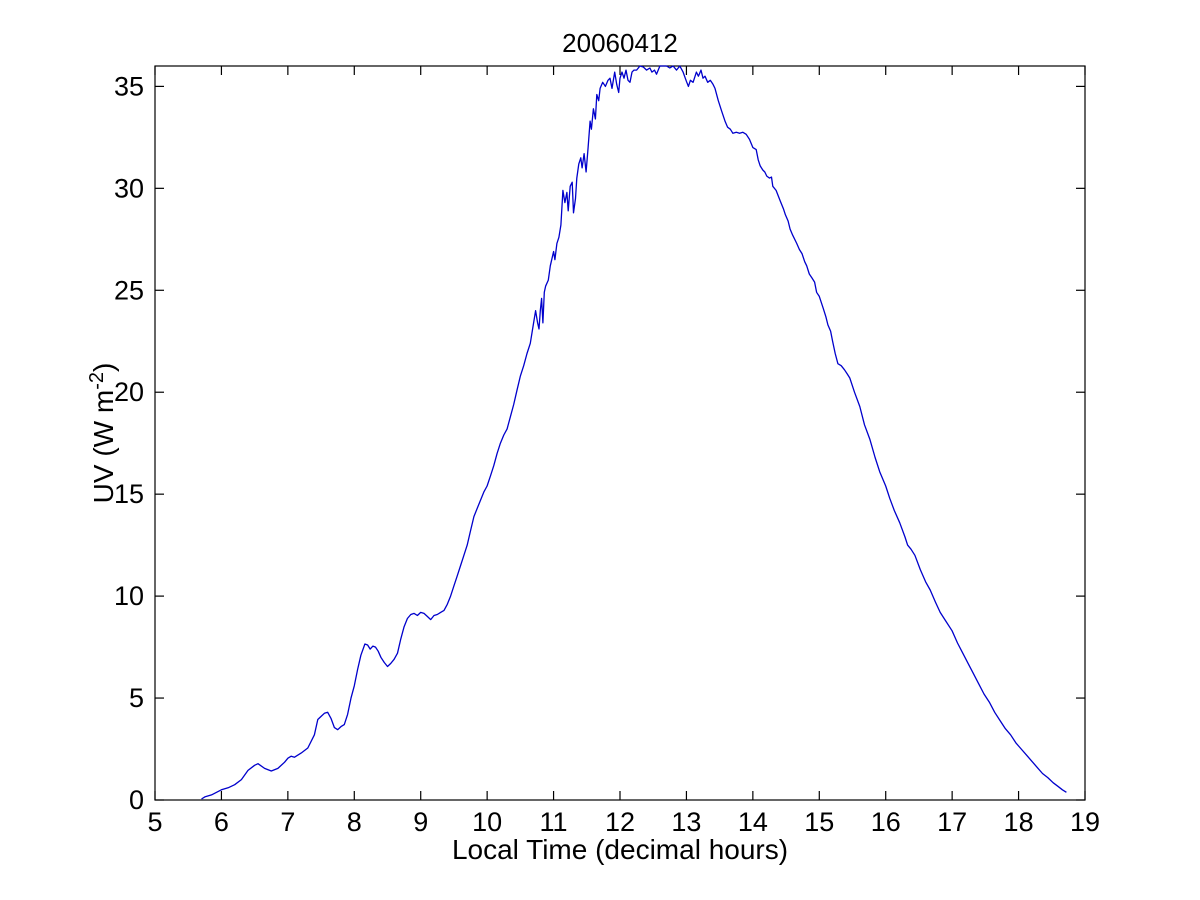 The width and height of the screenshot is (1200, 900). What do you see at coordinates (487, 822) in the screenshot?
I see `x-tick-label: 10` at bounding box center [487, 822].